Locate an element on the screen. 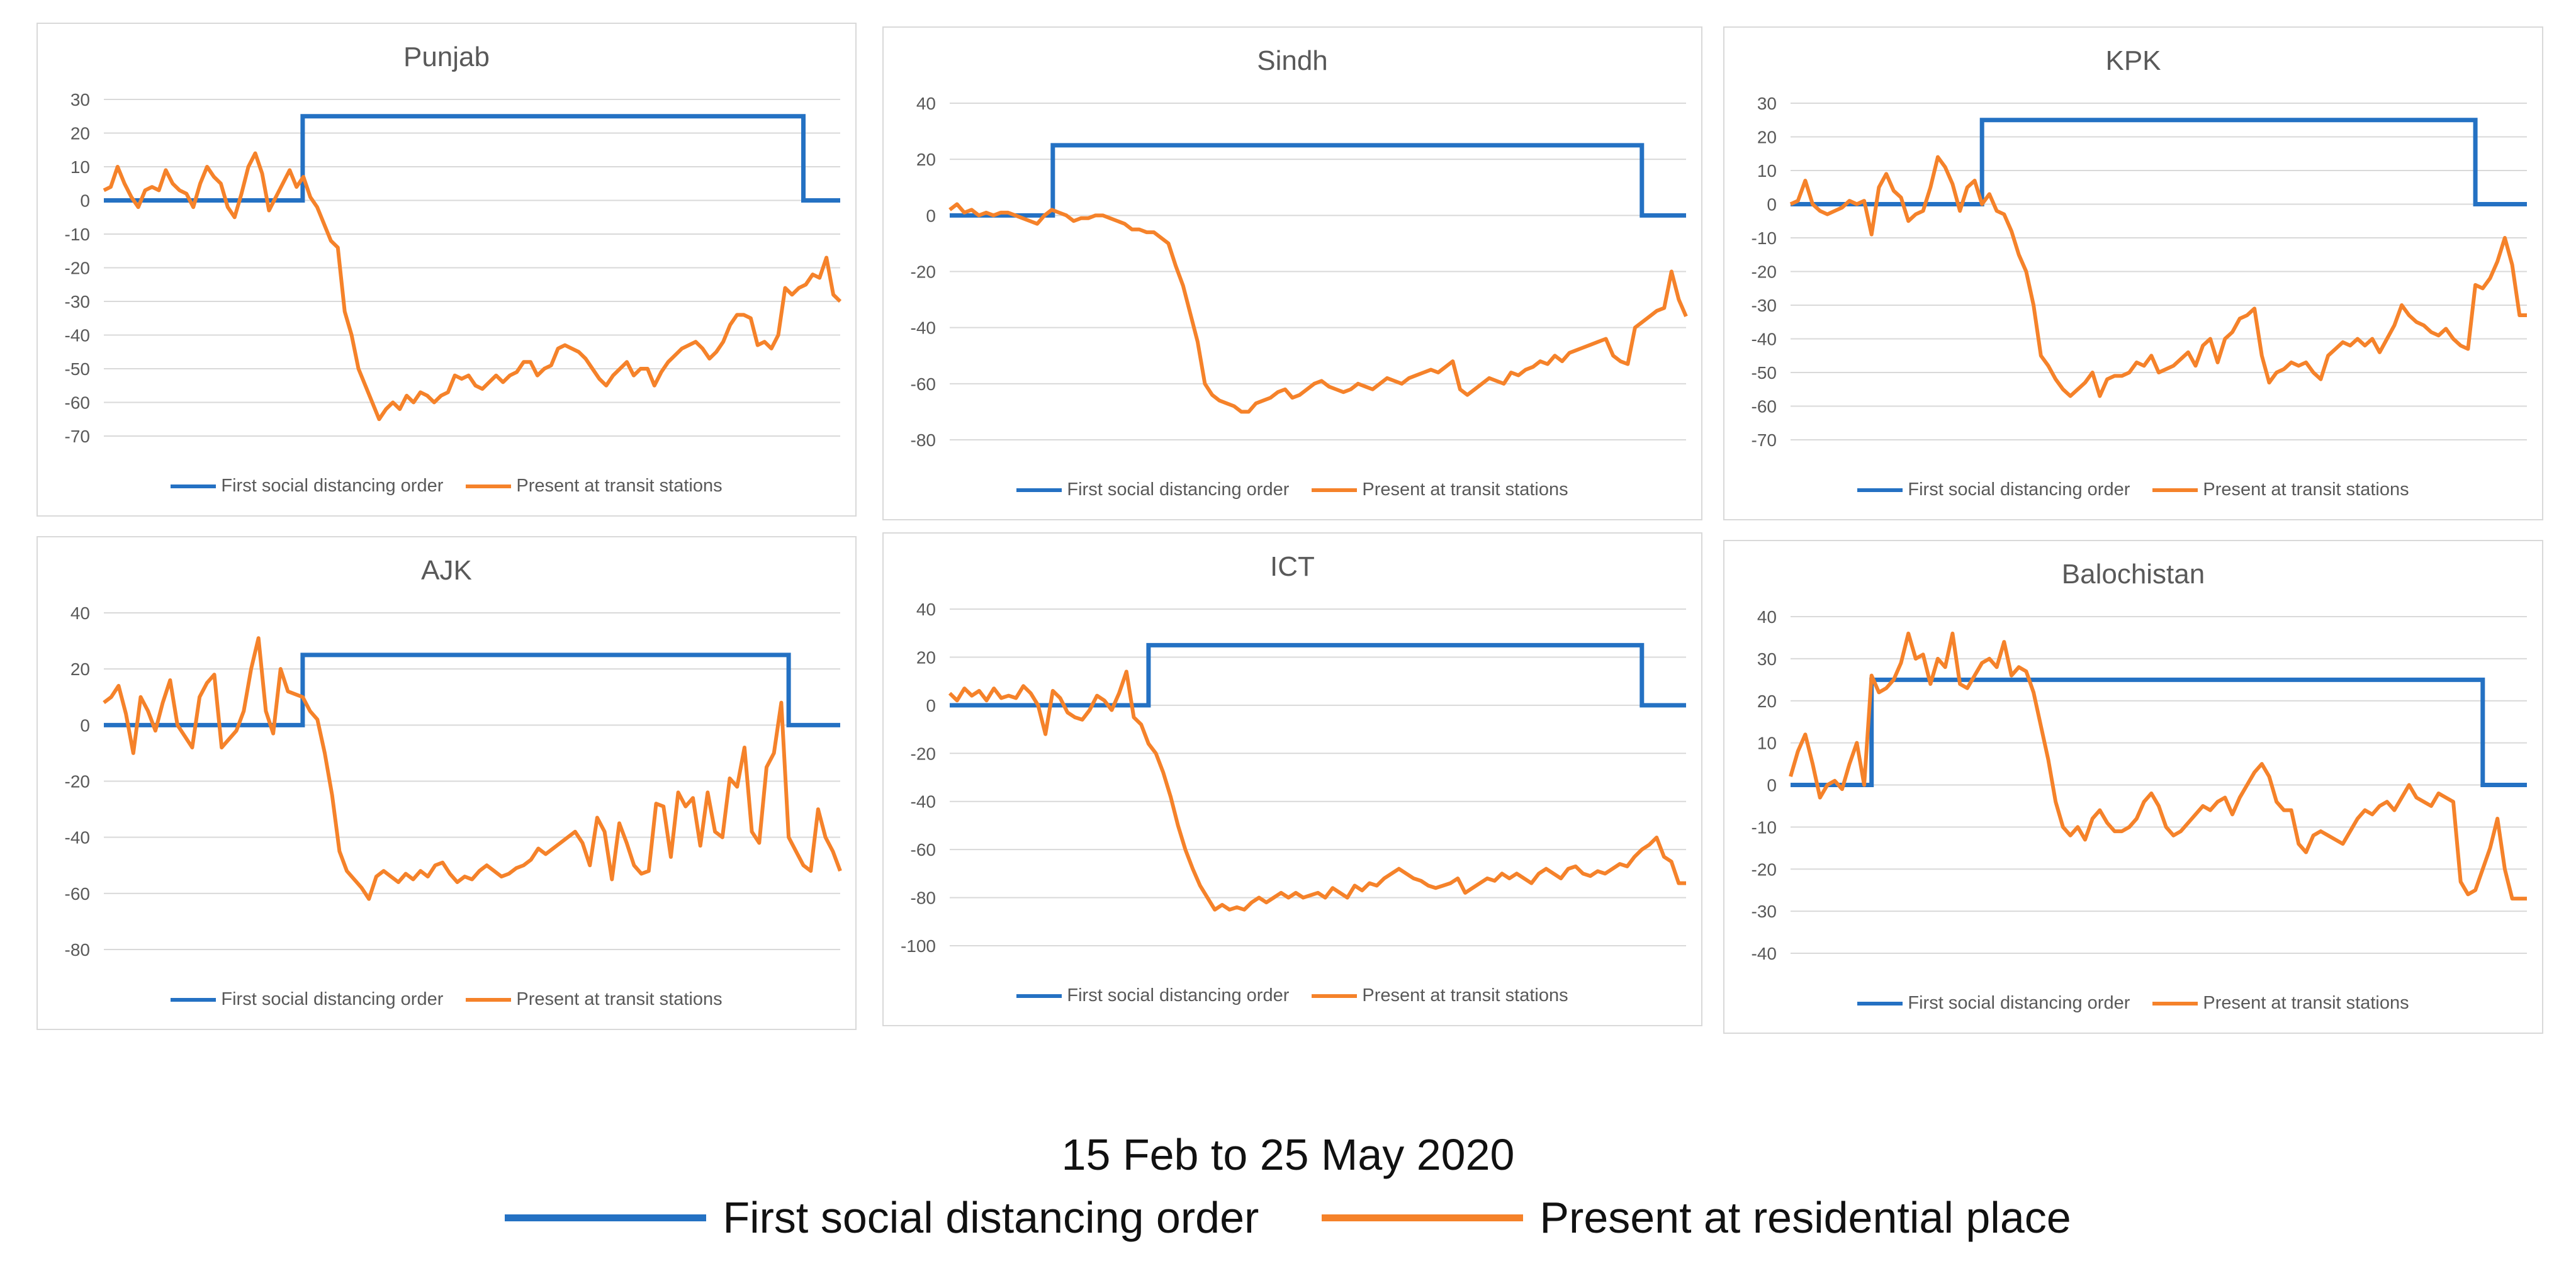 This screenshot has height=1266, width=2576. y-tick-label: -70 is located at coordinates (77, 436).